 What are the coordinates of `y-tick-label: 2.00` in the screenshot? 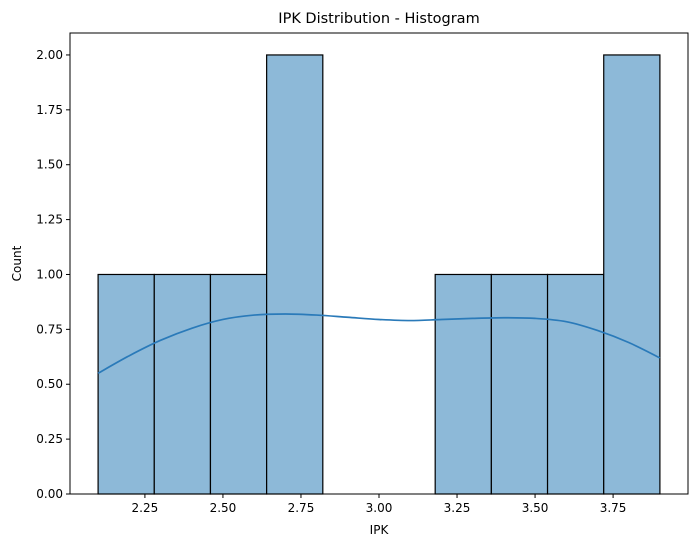 It's located at (49, 55).